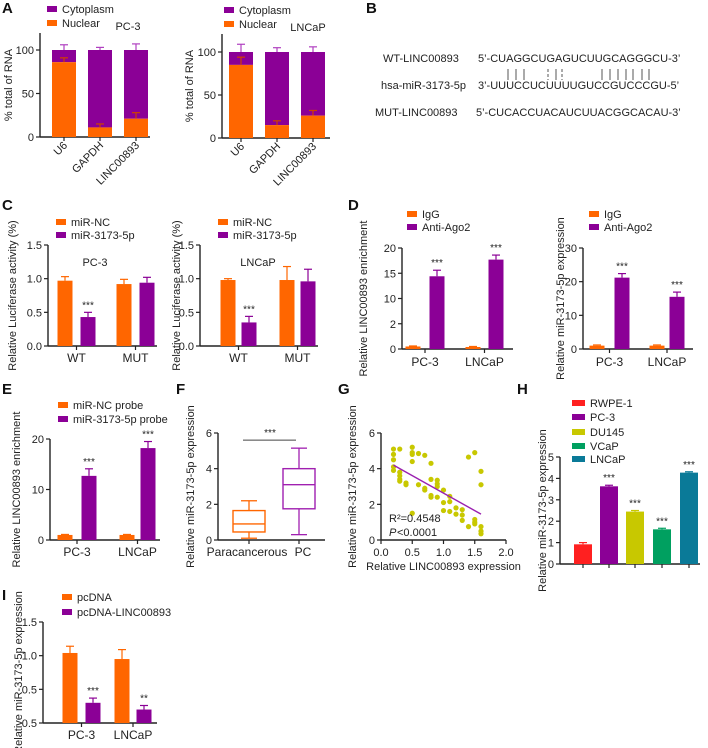 The height and width of the screenshot is (748, 708). What do you see at coordinates (209, 505) in the screenshot?
I see `y-tick-label: 2` at bounding box center [209, 505].